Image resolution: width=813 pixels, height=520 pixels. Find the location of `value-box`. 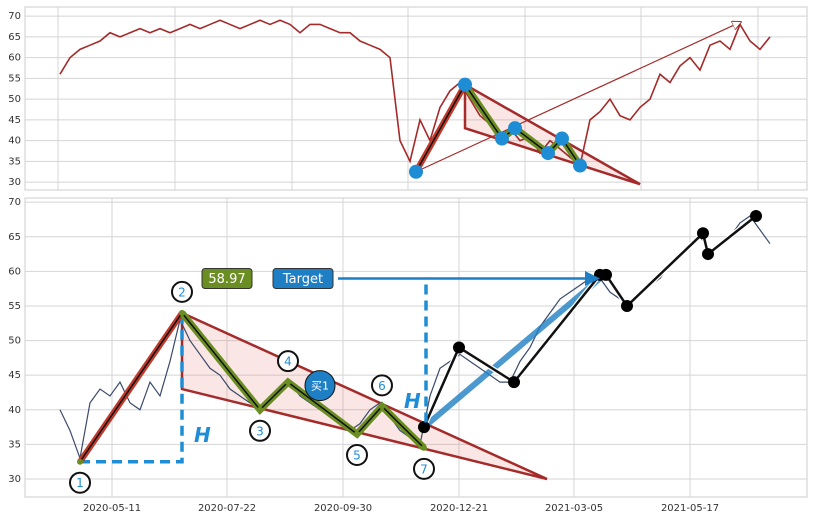

value-box is located at coordinates (227, 278).